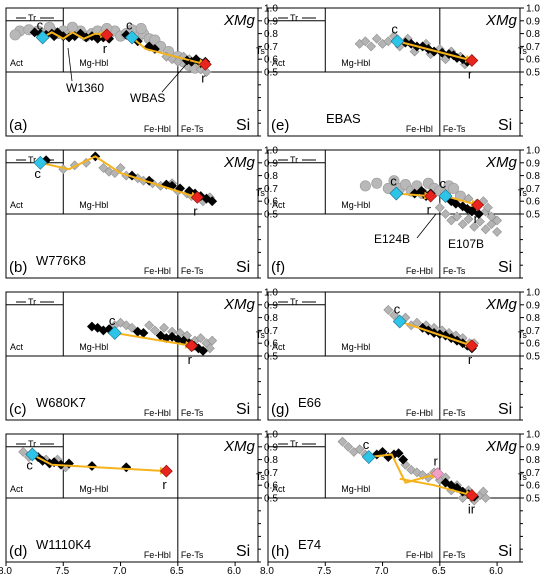  What do you see at coordinates (466, 244) in the screenshot?
I see `sample-label-e107b: E107B` at bounding box center [466, 244].